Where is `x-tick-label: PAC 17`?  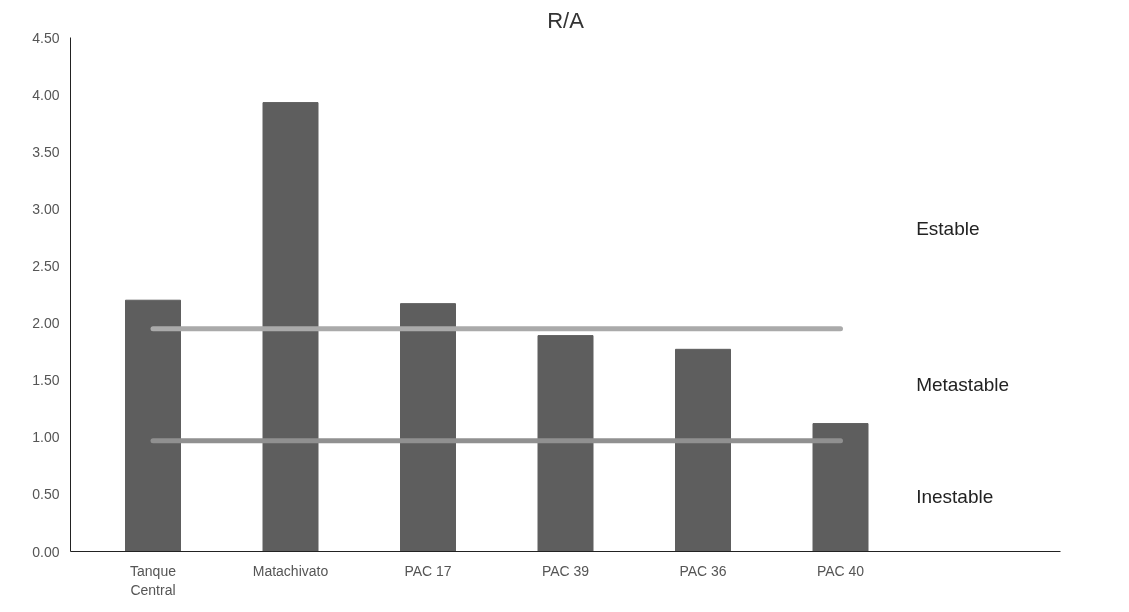
x-tick-label: PAC 17 is located at coordinates (428, 570).